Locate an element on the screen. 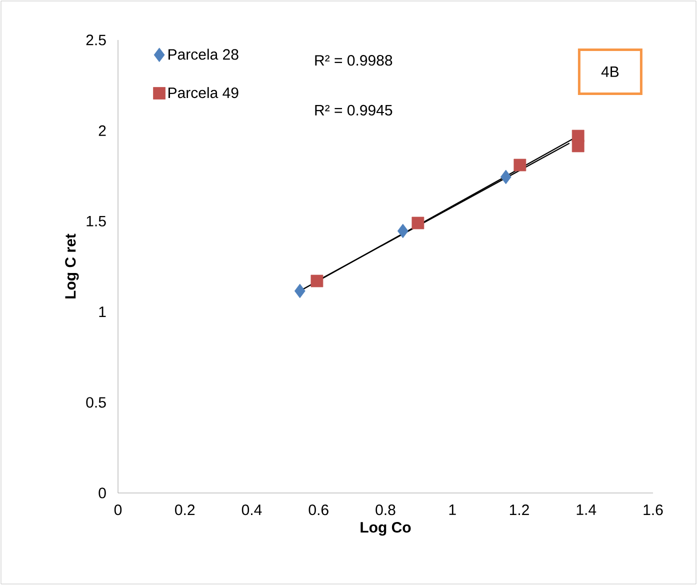 The image size is (697, 585). x-tick-label: 1.4 is located at coordinates (586, 509).